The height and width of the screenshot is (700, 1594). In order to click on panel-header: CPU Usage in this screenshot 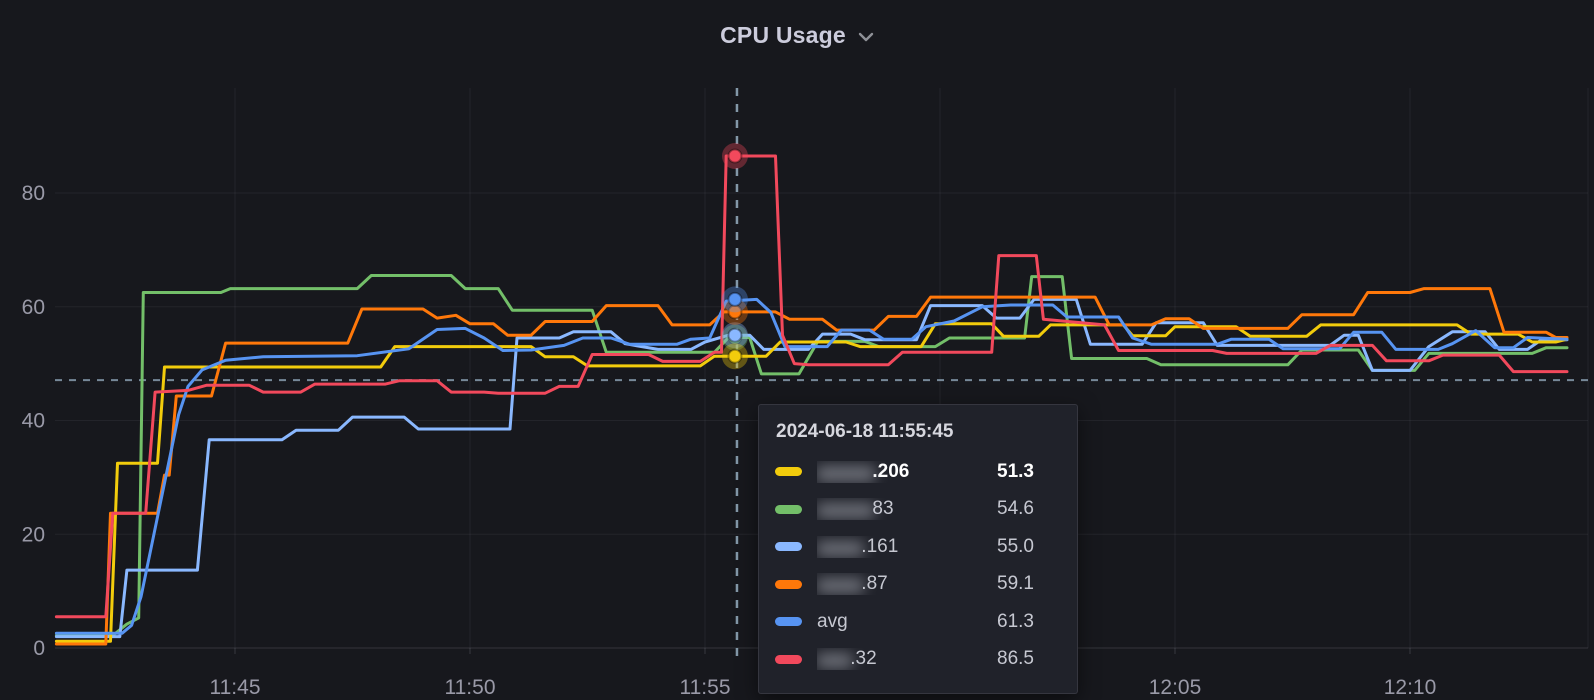, I will do `click(797, 35)`.